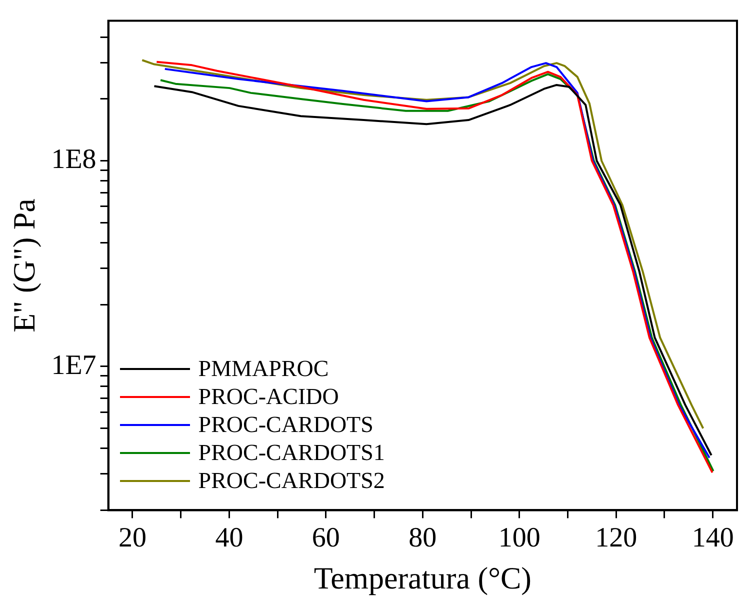 The height and width of the screenshot is (605, 753). What do you see at coordinates (229, 538) in the screenshot?
I see `x-tick-label: 40` at bounding box center [229, 538].